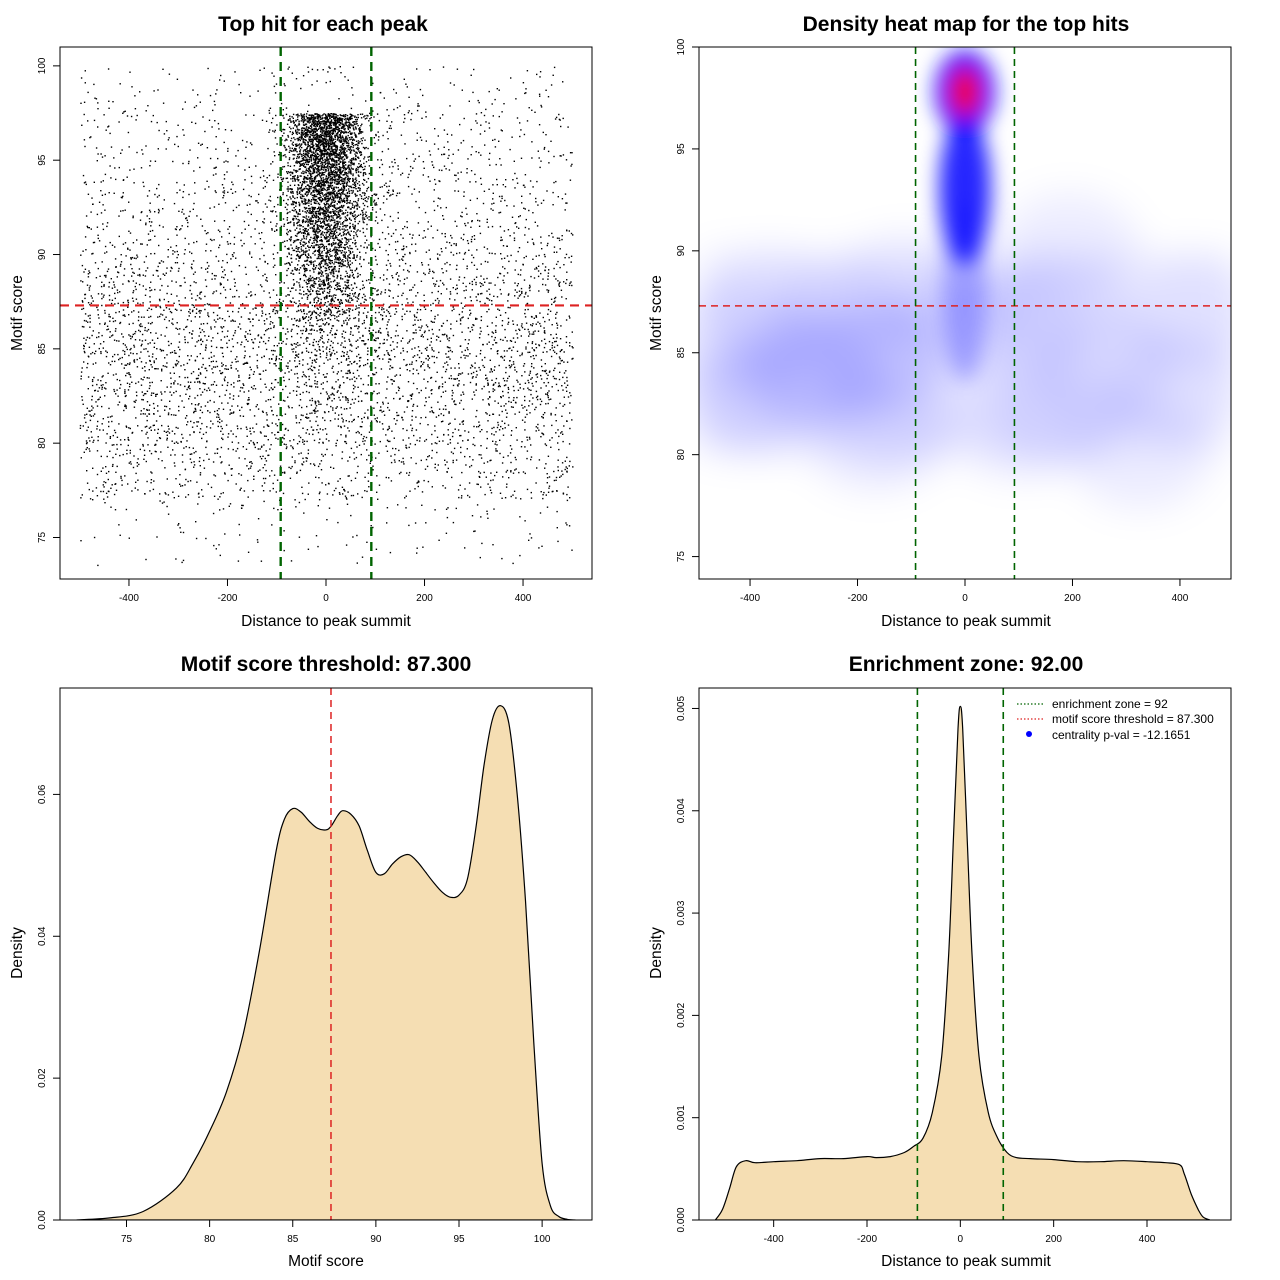  I want to click on scatter-y-label: Motif score, so click(17, 313).